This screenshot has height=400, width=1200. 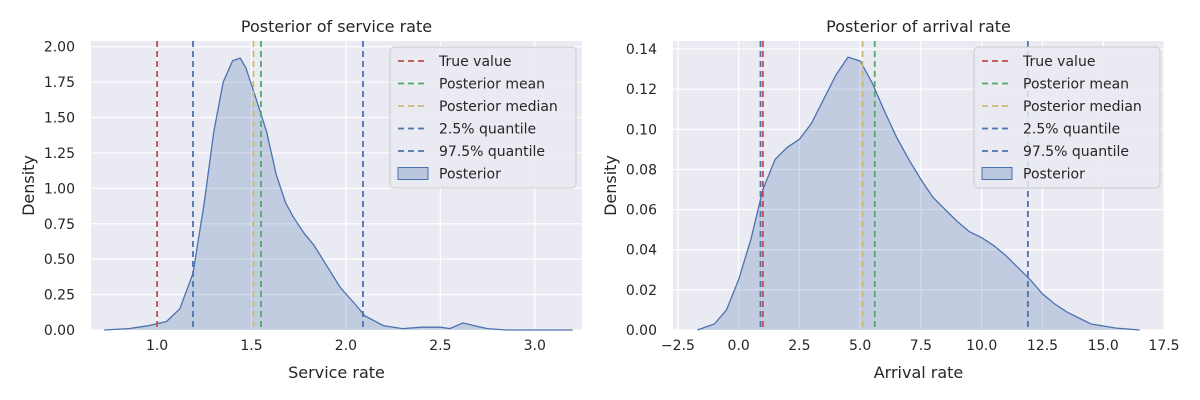 I want to click on y-tick-label: 0.12, so click(x=641, y=90).